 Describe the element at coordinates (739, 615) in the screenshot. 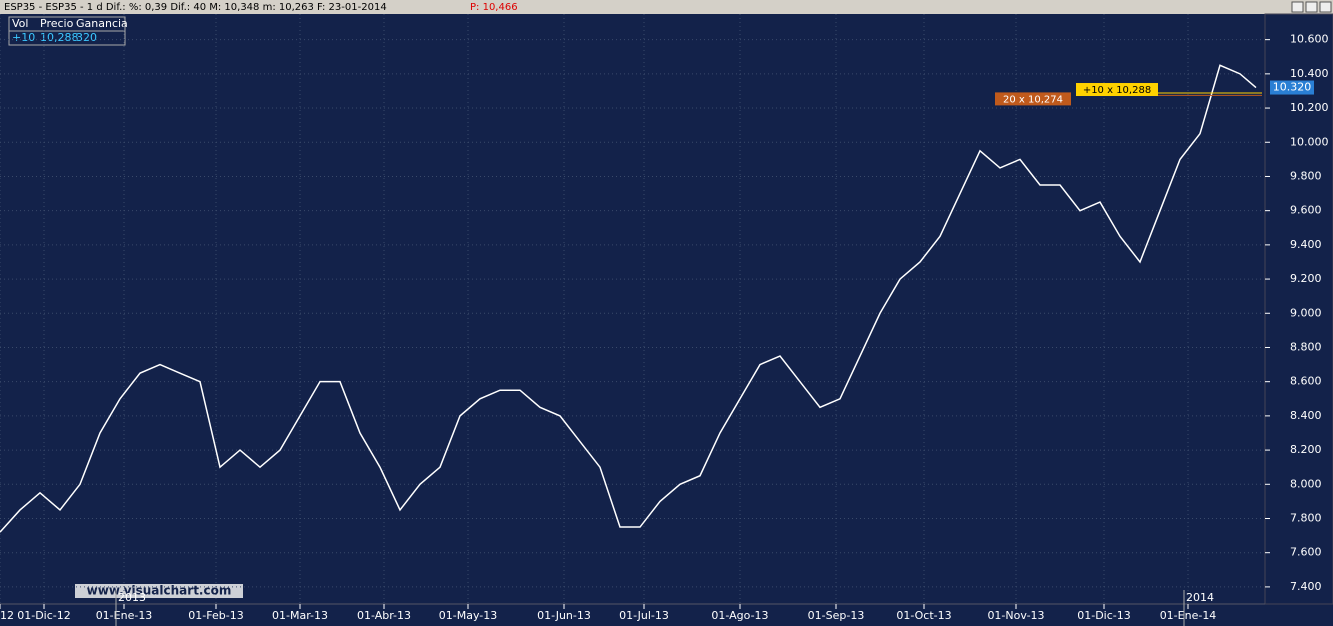

I see `x-tick-label: 01-Ago-13` at that location.